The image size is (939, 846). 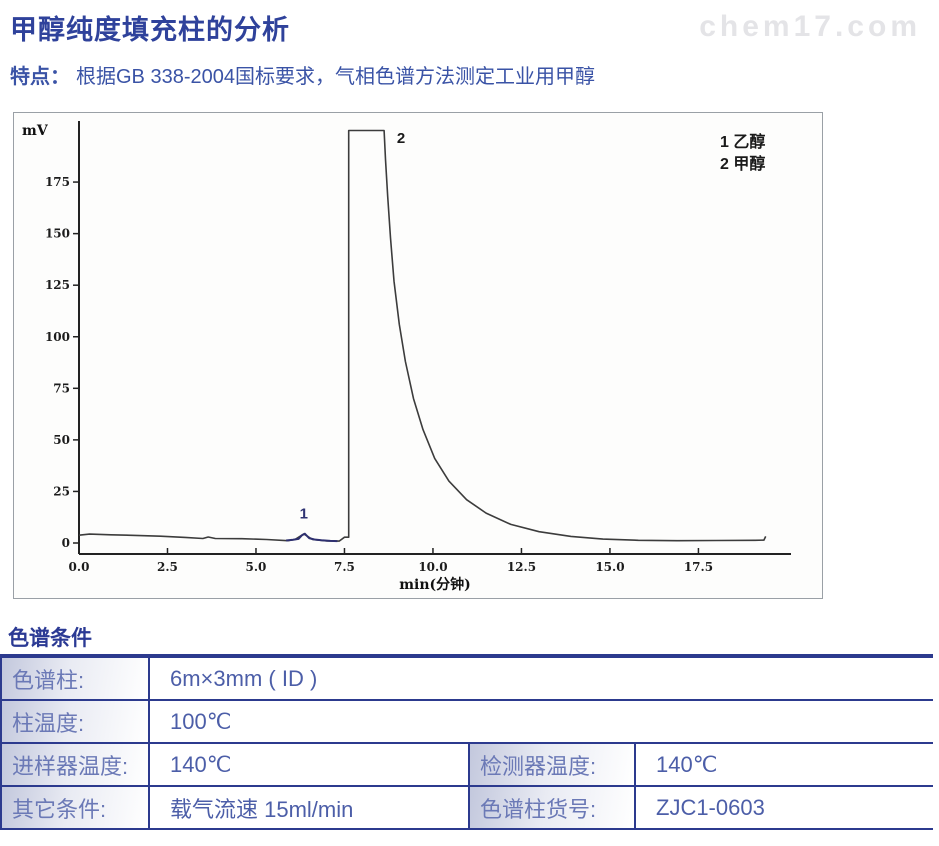 I want to click on peak-annotation: 1, so click(x=304, y=513).